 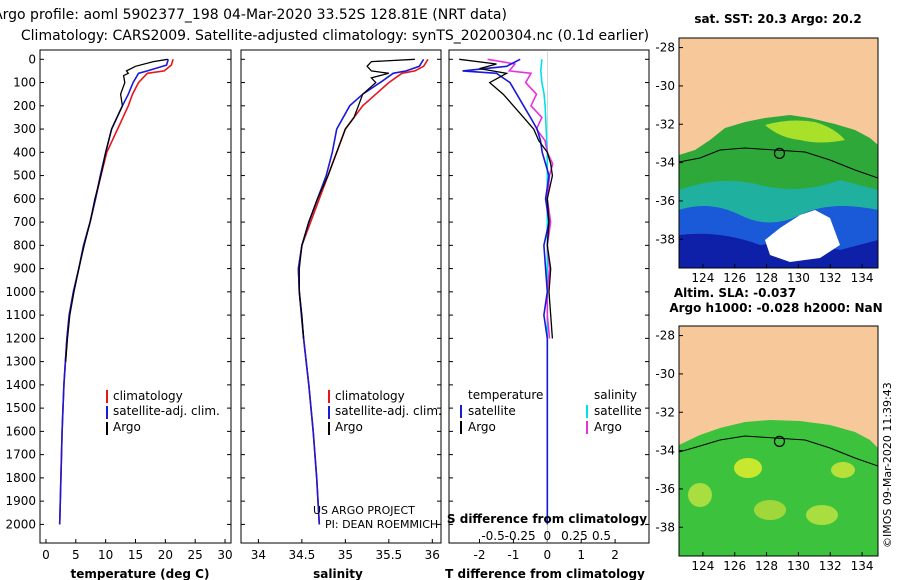 I want to click on difference-lines, so click(x=506, y=296).